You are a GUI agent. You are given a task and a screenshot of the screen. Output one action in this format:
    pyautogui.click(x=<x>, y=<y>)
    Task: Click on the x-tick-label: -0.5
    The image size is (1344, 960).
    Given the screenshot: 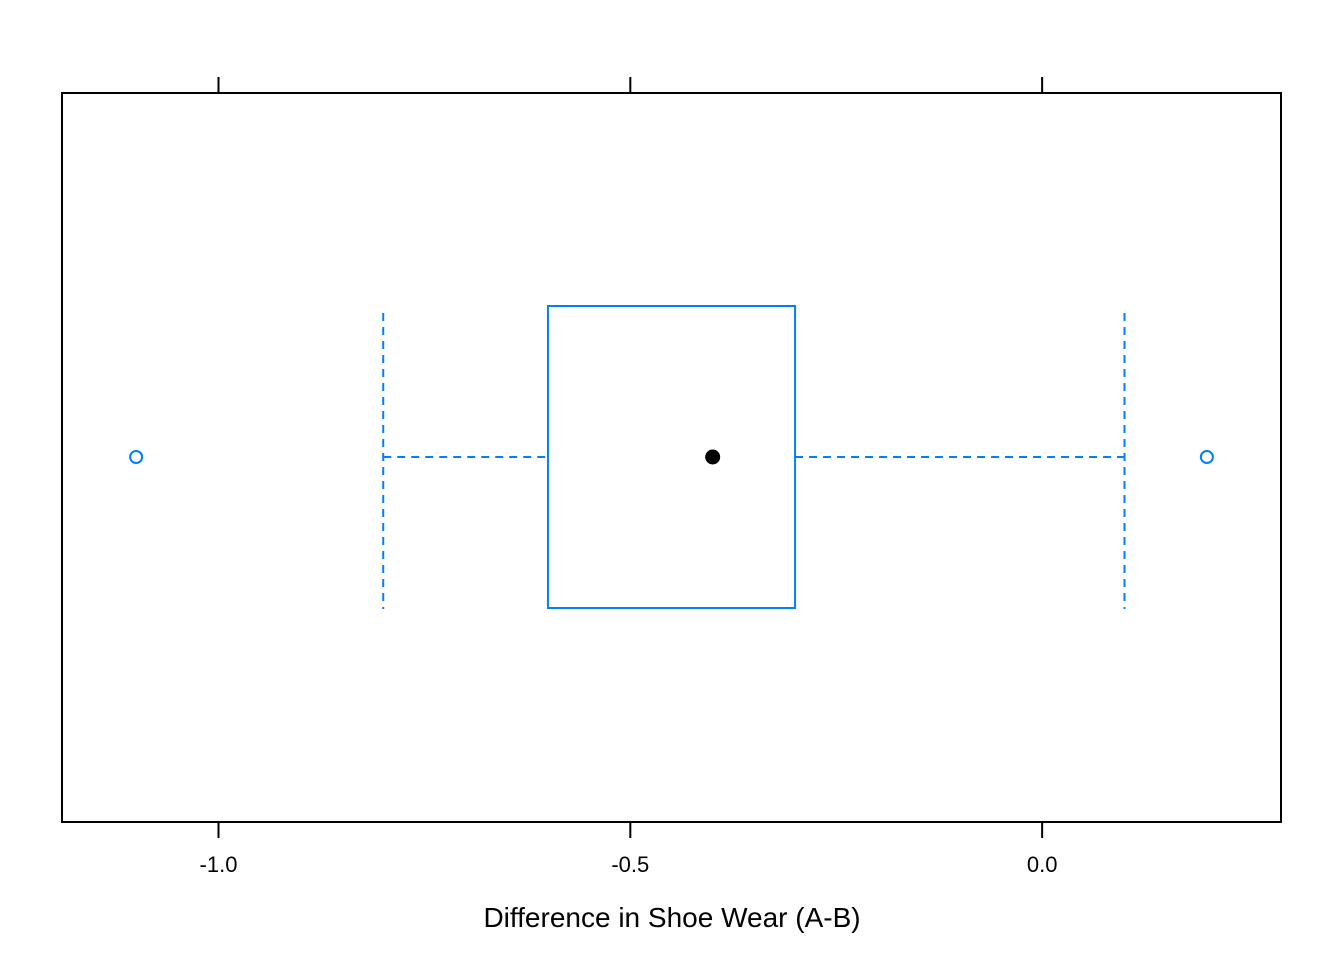 What is the action you would take?
    pyautogui.click(x=630, y=864)
    